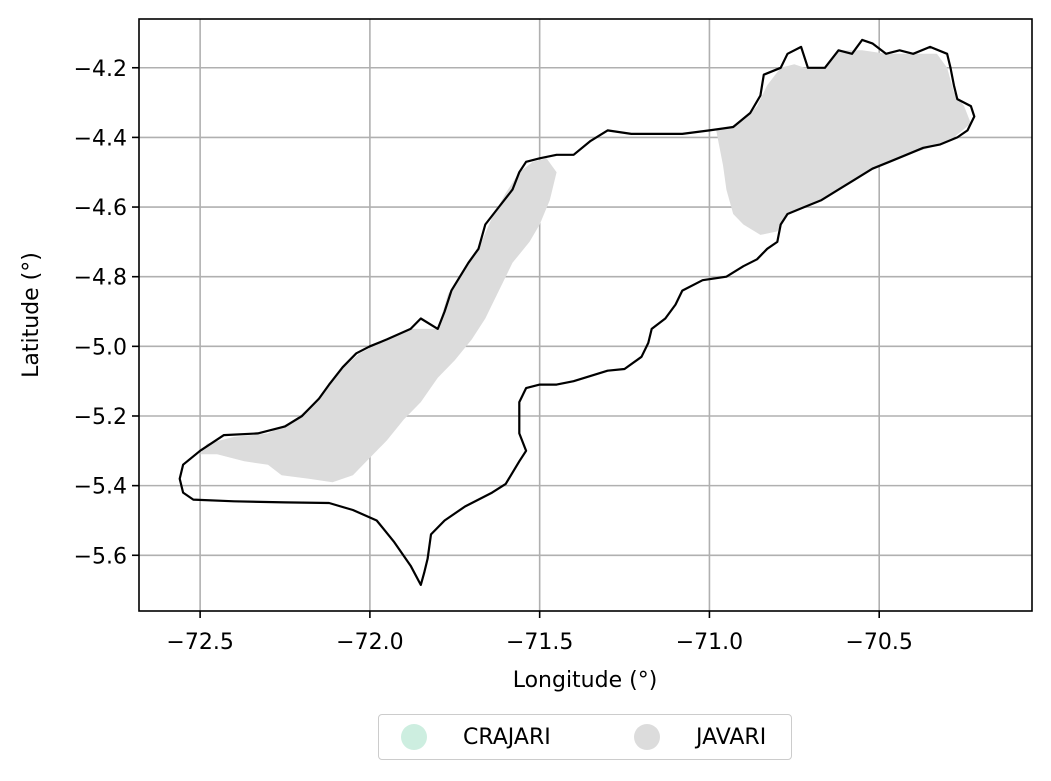  I want to click on y-tick-label-4: −5.0, so click(100, 347).